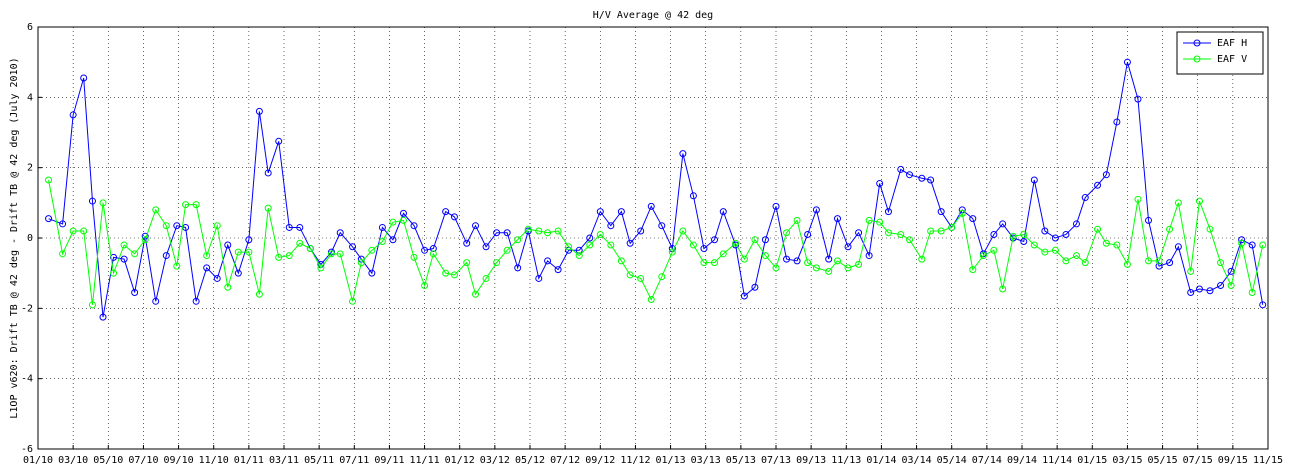 This screenshot has width=1290, height=468. I want to click on x-tick-label: 01/13, so click(671, 460).